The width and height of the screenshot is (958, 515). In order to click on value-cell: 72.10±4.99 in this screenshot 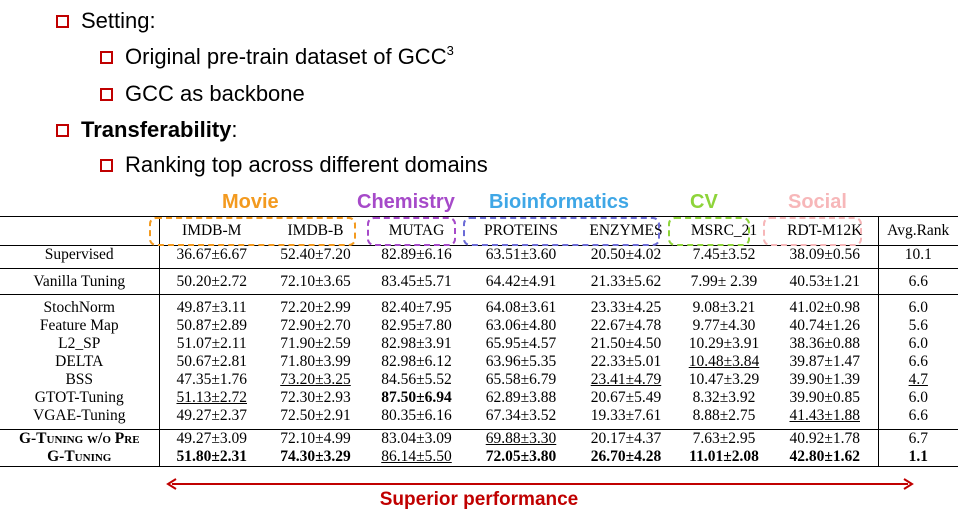, I will do `click(315, 438)`.